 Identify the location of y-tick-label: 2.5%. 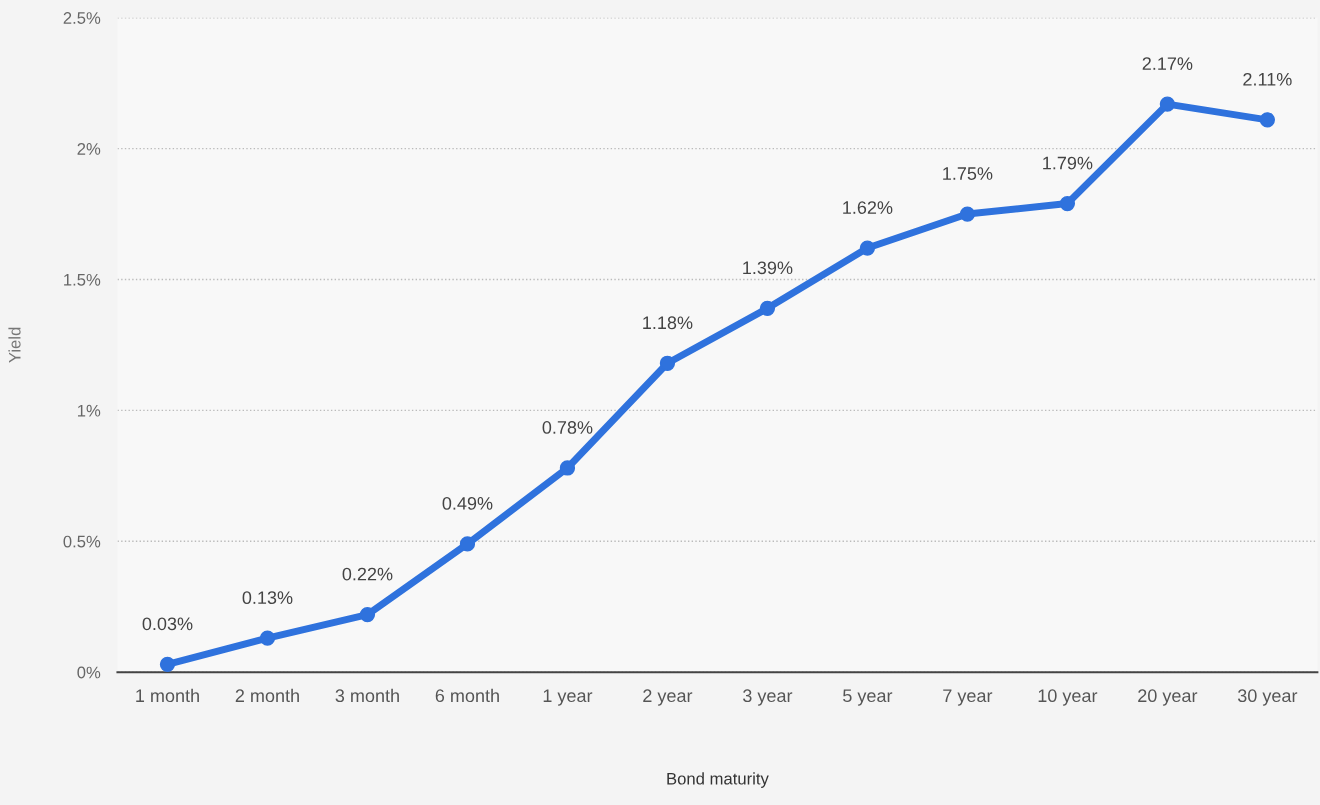
(82, 18).